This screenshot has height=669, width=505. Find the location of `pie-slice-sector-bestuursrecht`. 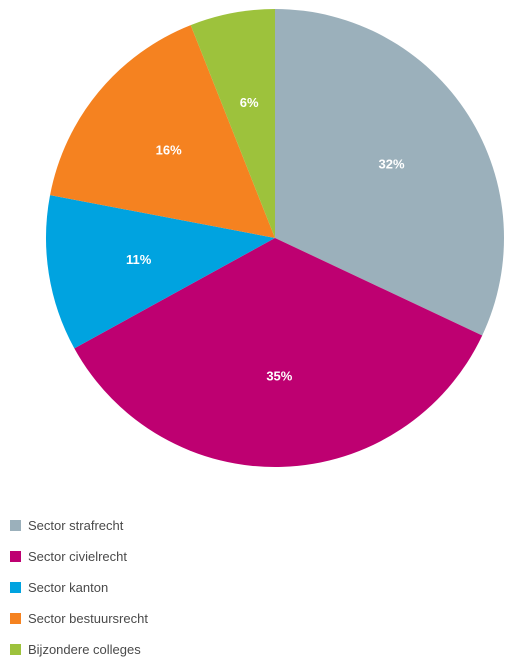

pie-slice-sector-bestuursrecht is located at coordinates (163, 131).